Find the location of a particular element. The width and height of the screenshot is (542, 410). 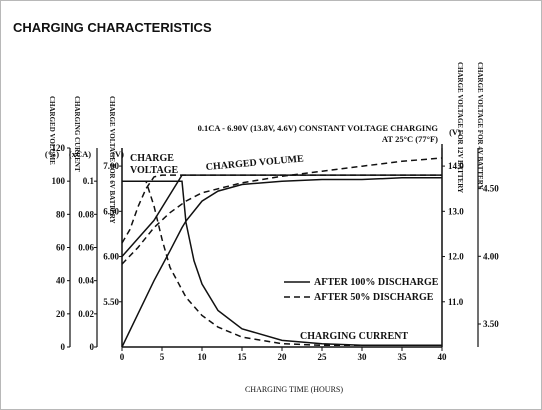

charging-current-unit: (xCA) is located at coordinates (80, 154).